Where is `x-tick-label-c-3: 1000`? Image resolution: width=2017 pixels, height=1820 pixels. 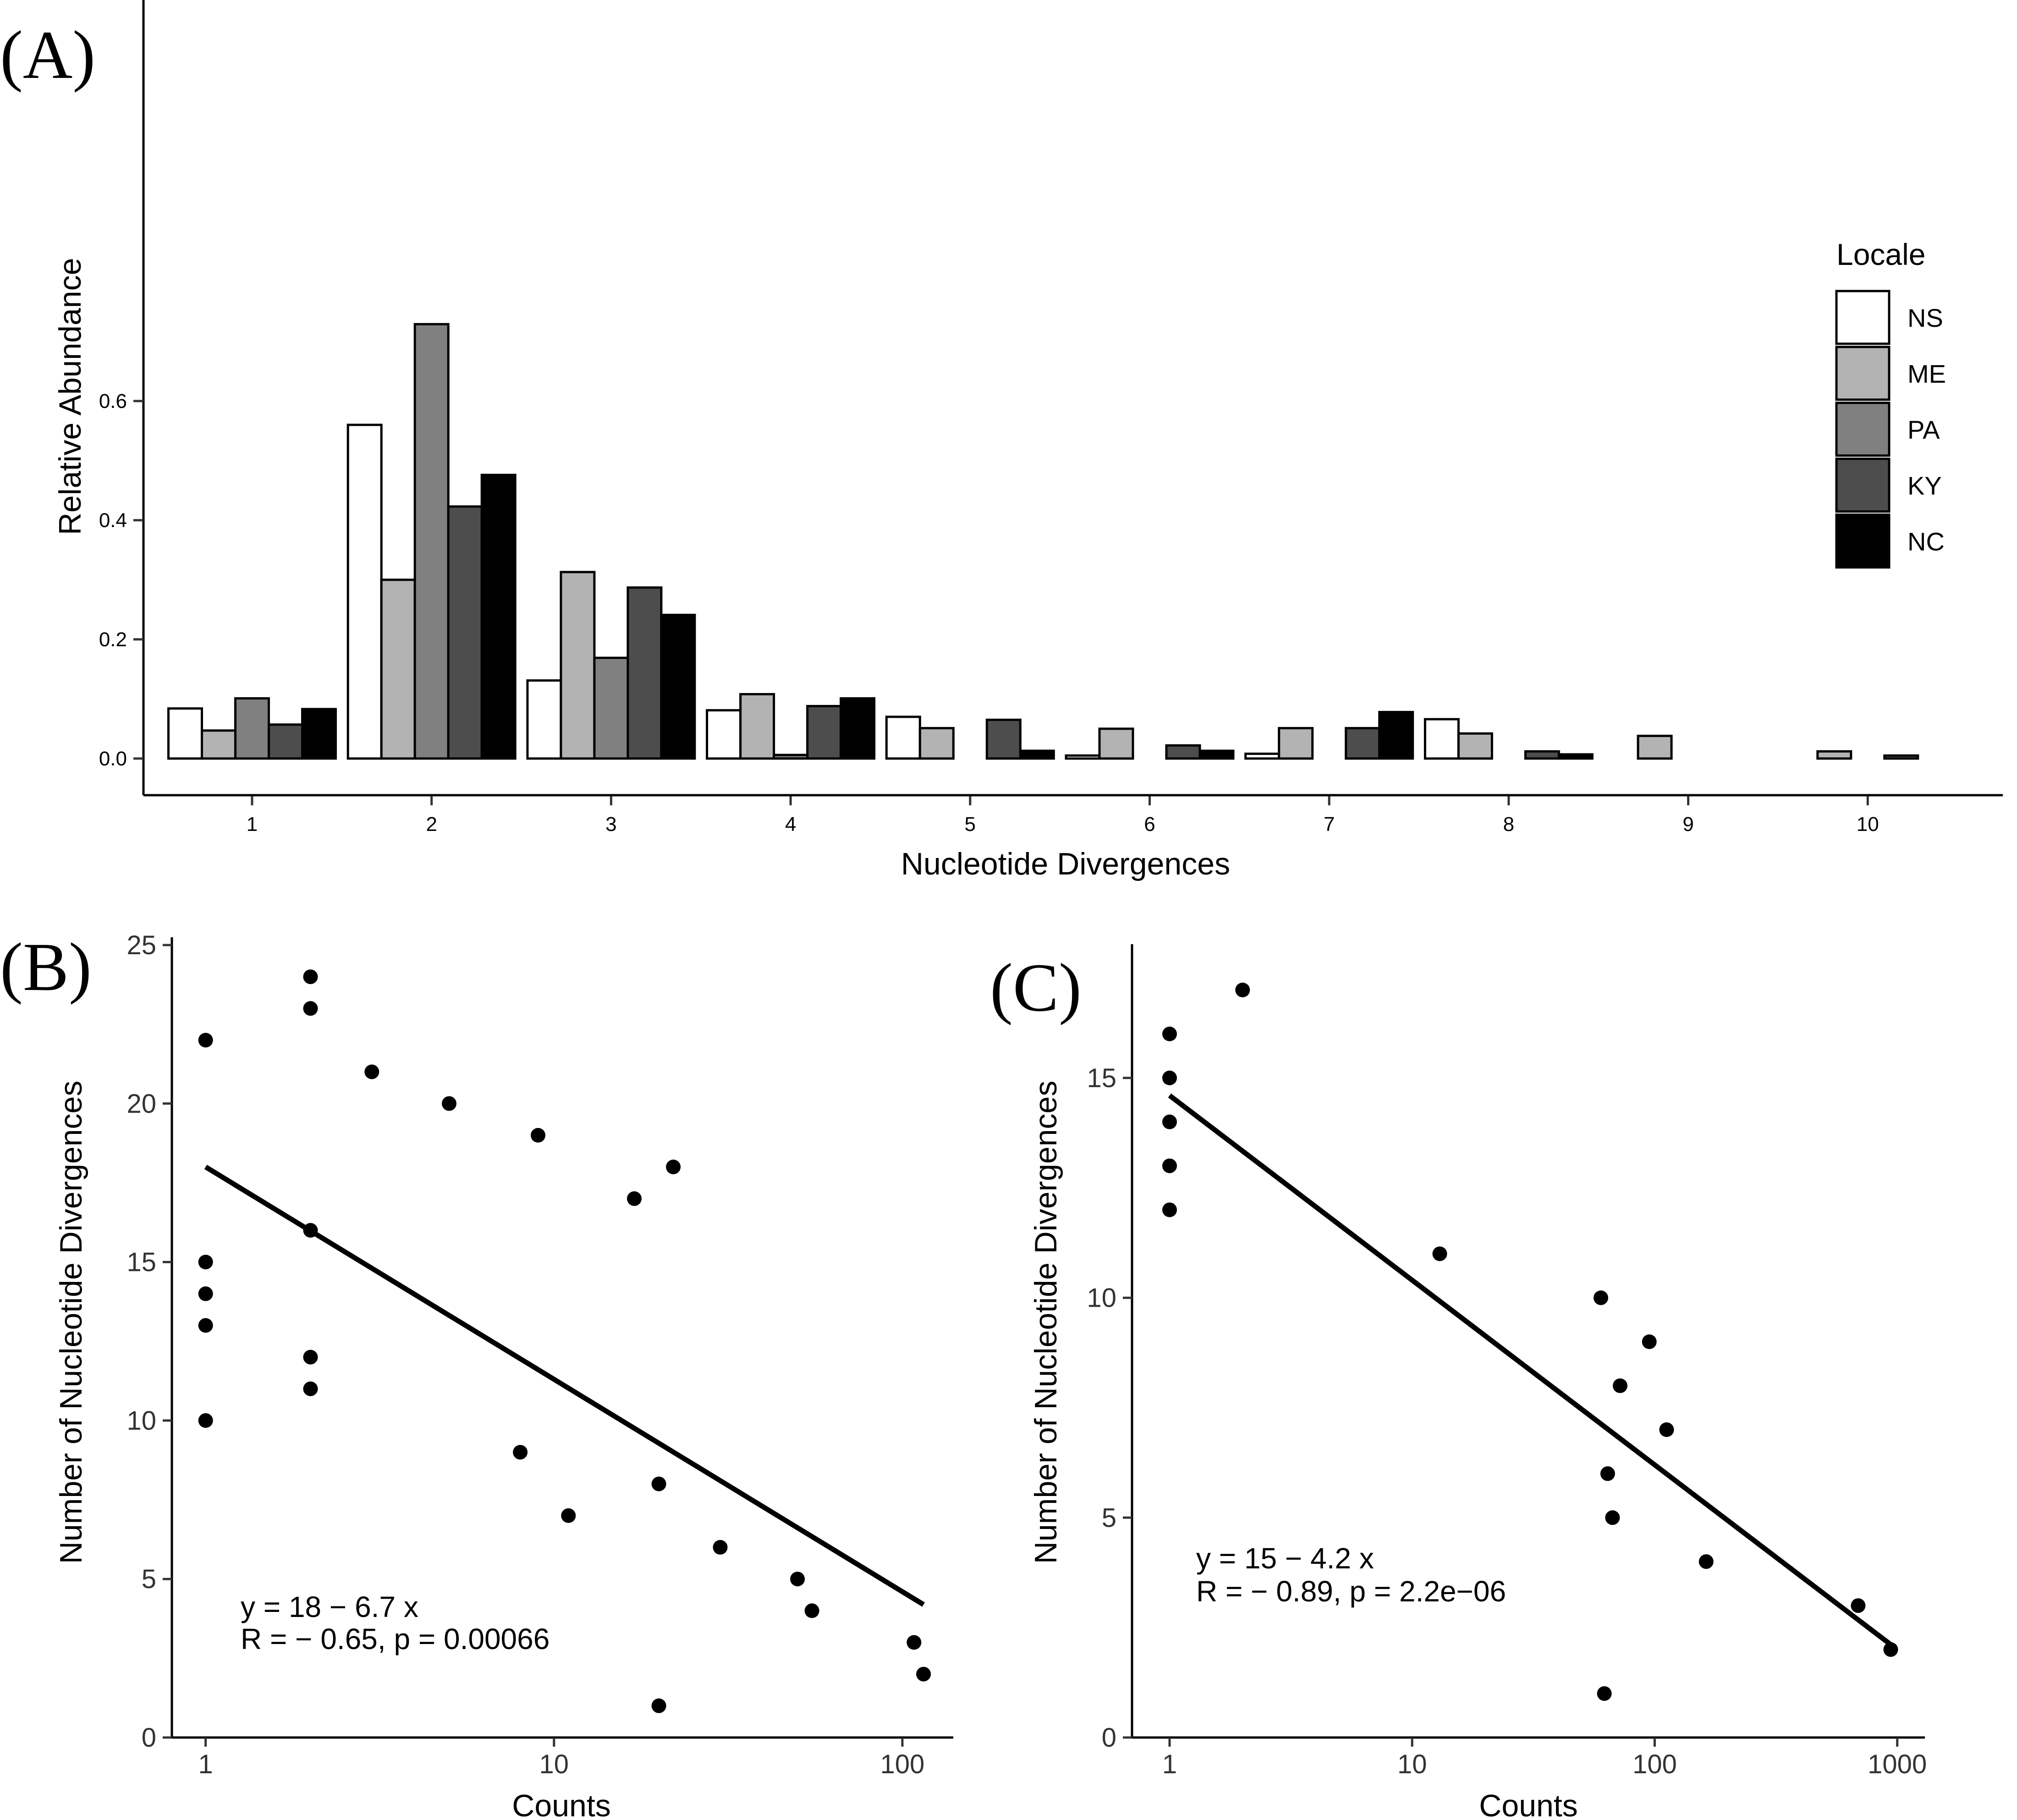
x-tick-label-c-3: 1000 is located at coordinates (1897, 1764).